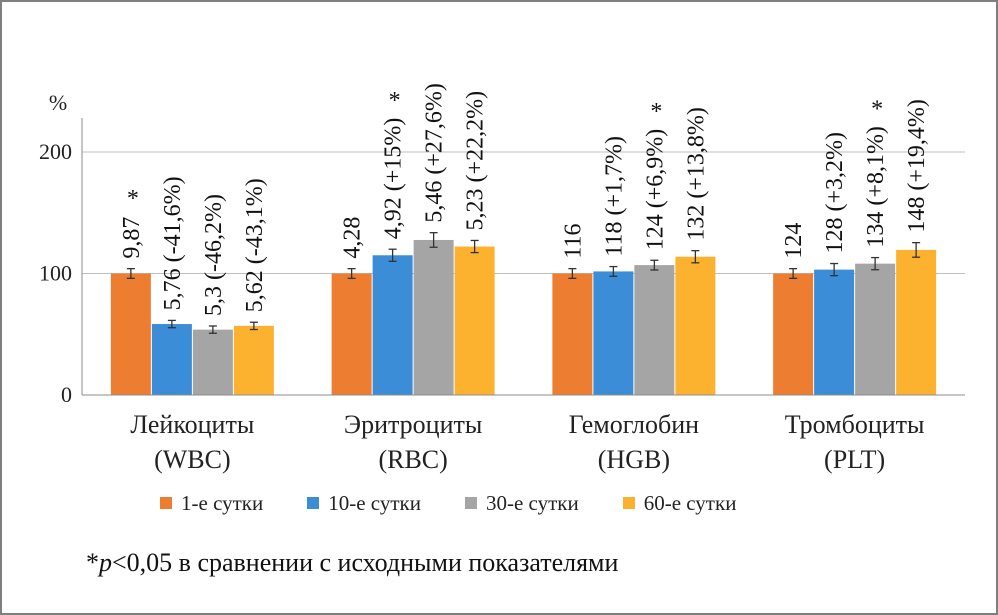 The width and height of the screenshot is (998, 615). Describe the element at coordinates (917, 166) in the screenshot. I see `data-label: 148 (+19,4%)` at that location.